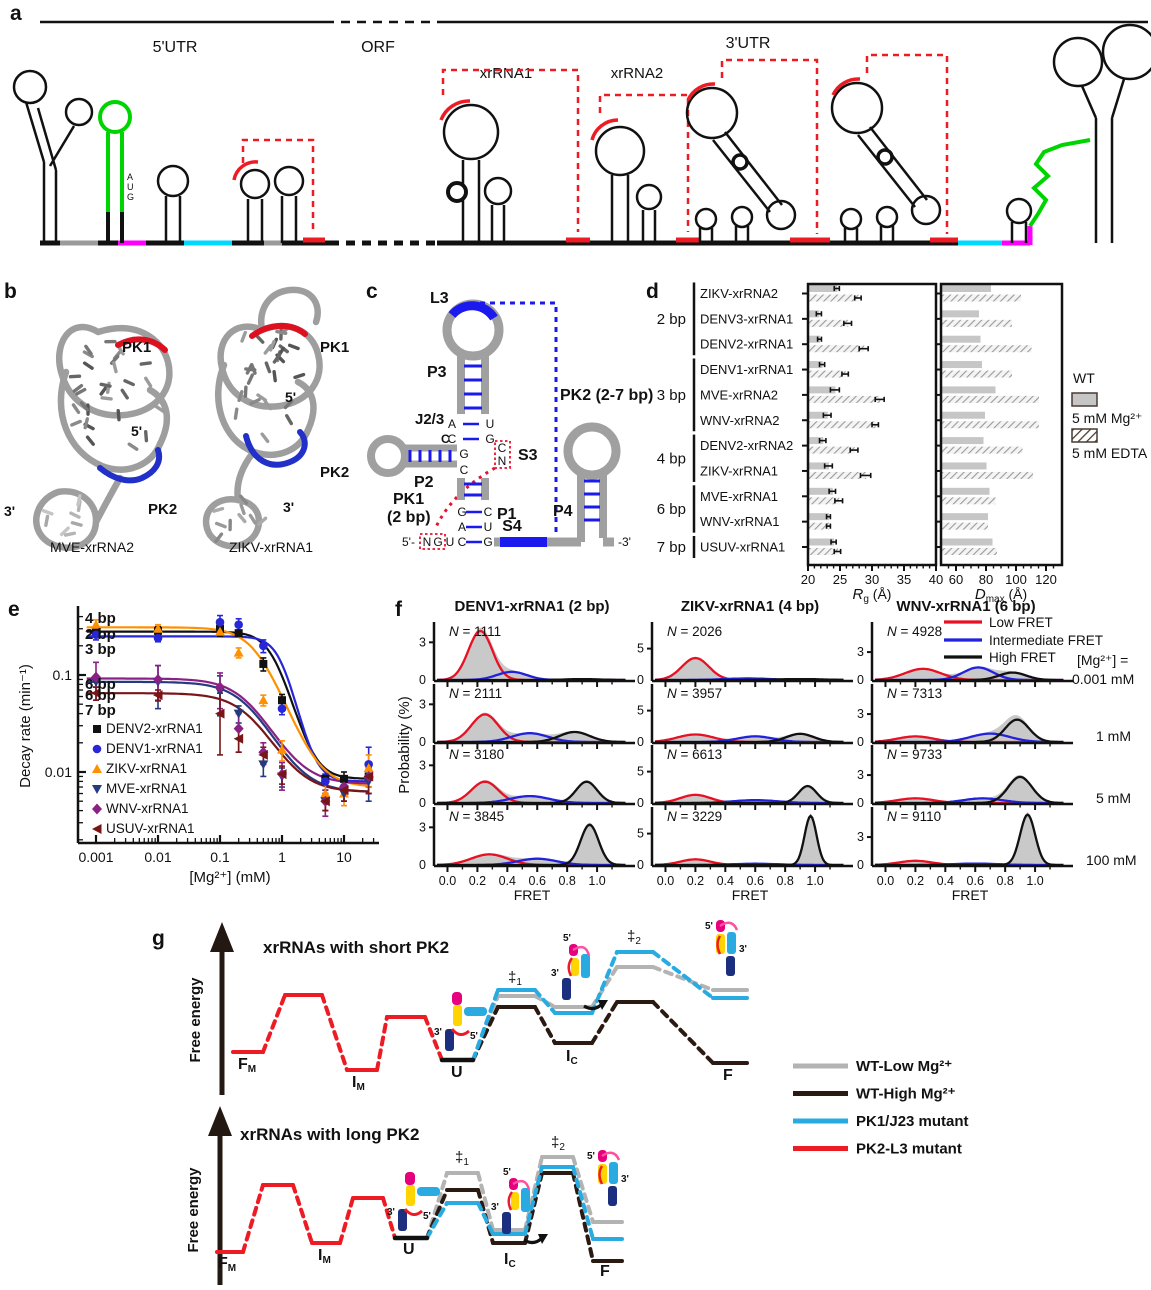  What do you see at coordinates (228, 709) in the screenshot?
I see `fit-curve-DENV1-xrRNA1` at bounding box center [228, 709].